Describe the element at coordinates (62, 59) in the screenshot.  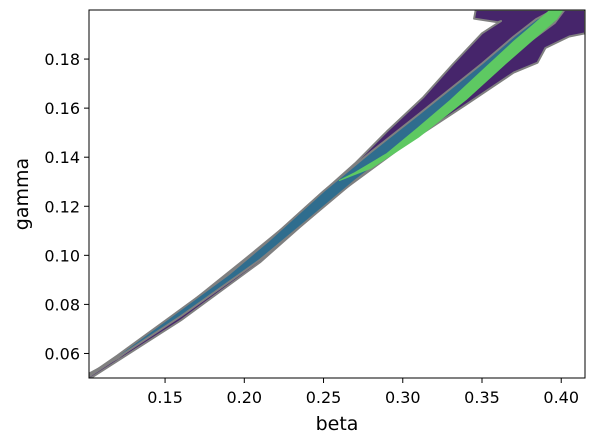
I see `y-tick-label: 0.18` at that location.